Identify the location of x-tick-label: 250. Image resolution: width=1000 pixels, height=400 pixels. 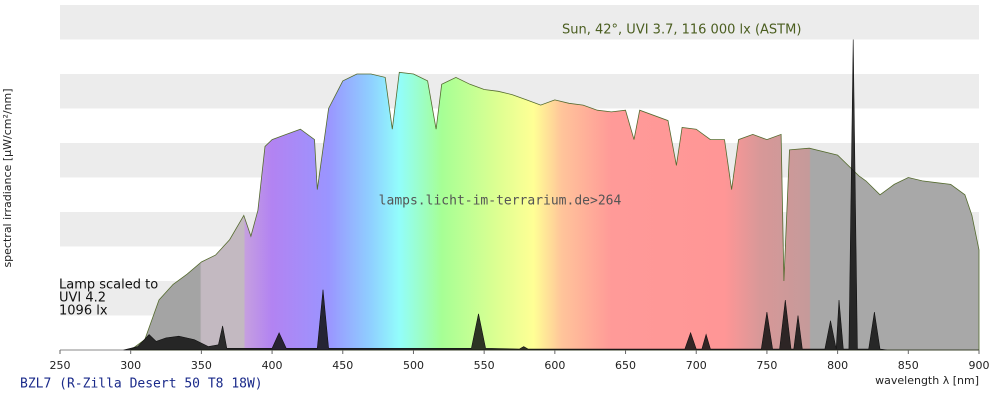
(60, 365).